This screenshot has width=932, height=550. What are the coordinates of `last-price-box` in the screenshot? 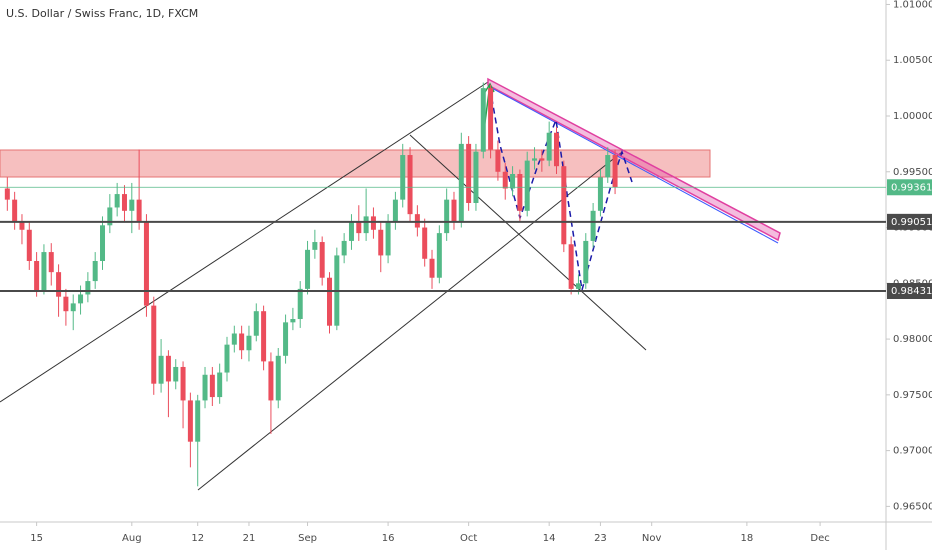 It's located at (909, 187).